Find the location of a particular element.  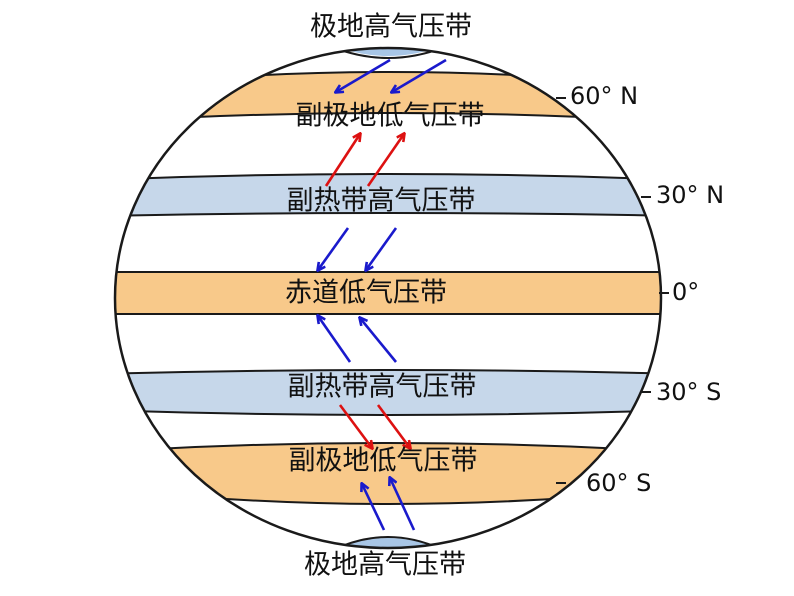

latitude-label-60s: 60° S is located at coordinates (618, 483).